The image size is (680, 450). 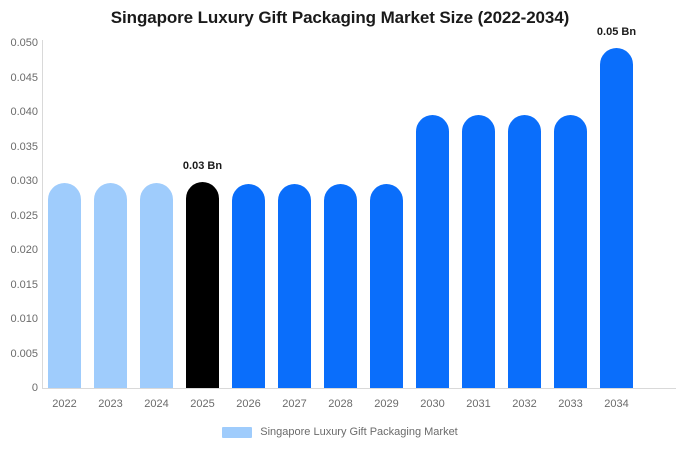 I want to click on y-axis-tick-label: 0.045, so click(x=24, y=77).